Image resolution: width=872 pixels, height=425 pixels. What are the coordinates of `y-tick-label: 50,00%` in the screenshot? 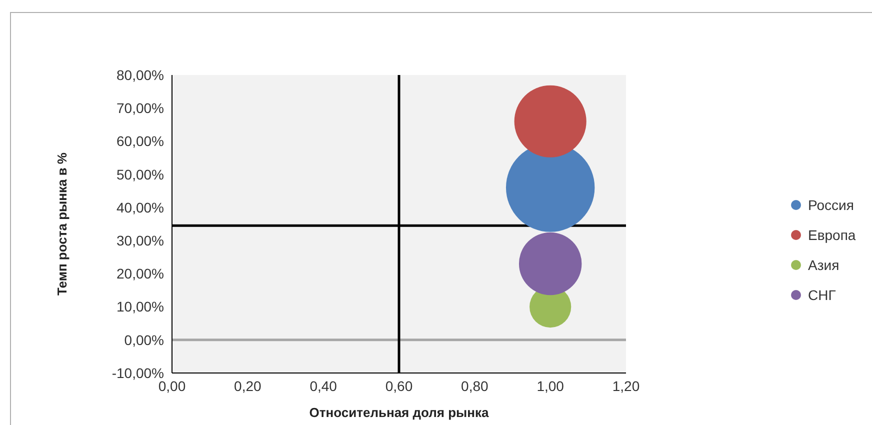 It's located at (140, 174).